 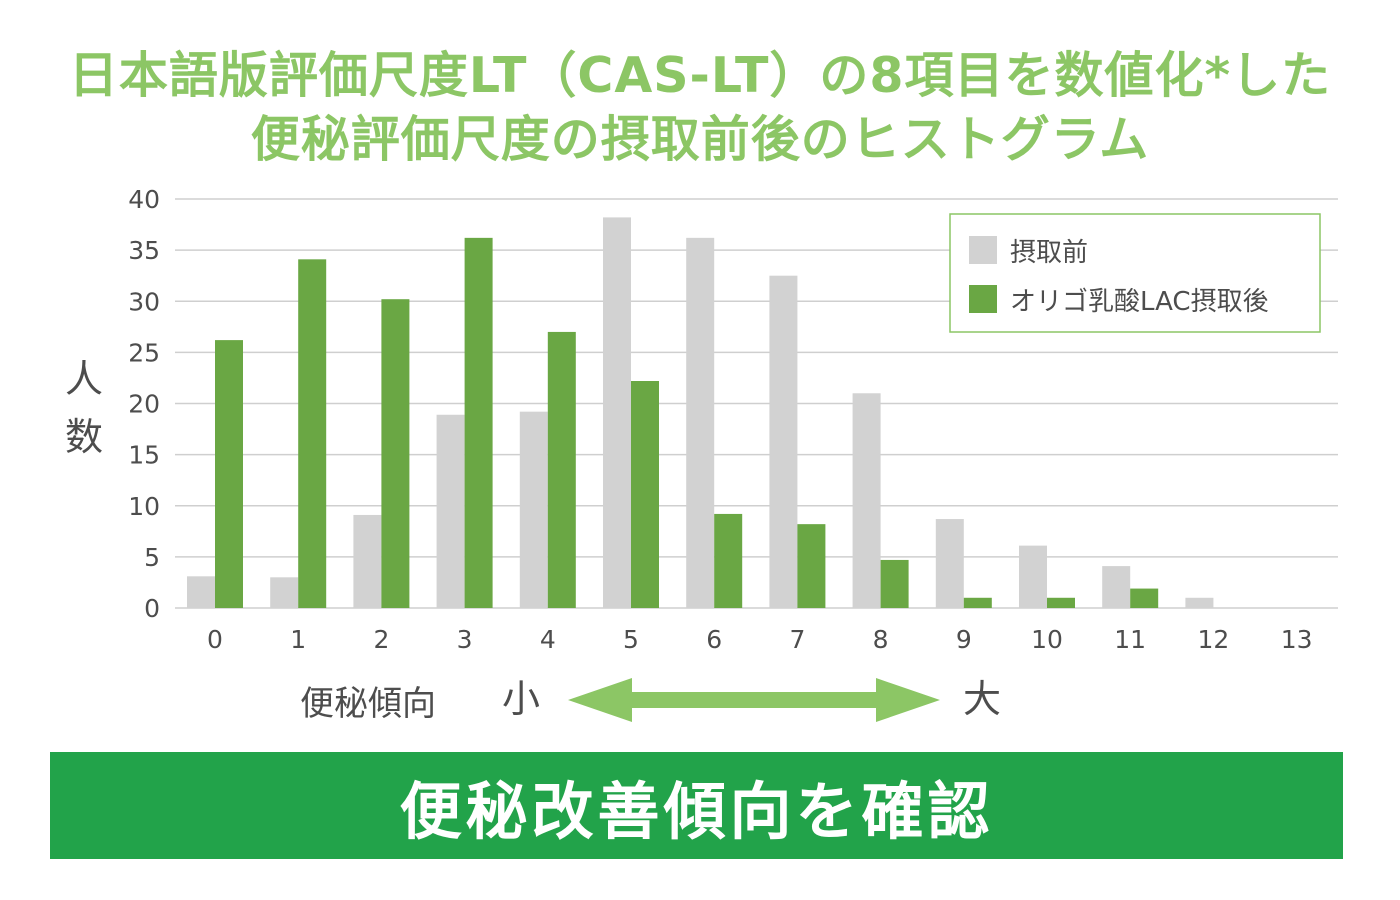 I want to click on x-tick-label: 2, so click(x=381, y=639).